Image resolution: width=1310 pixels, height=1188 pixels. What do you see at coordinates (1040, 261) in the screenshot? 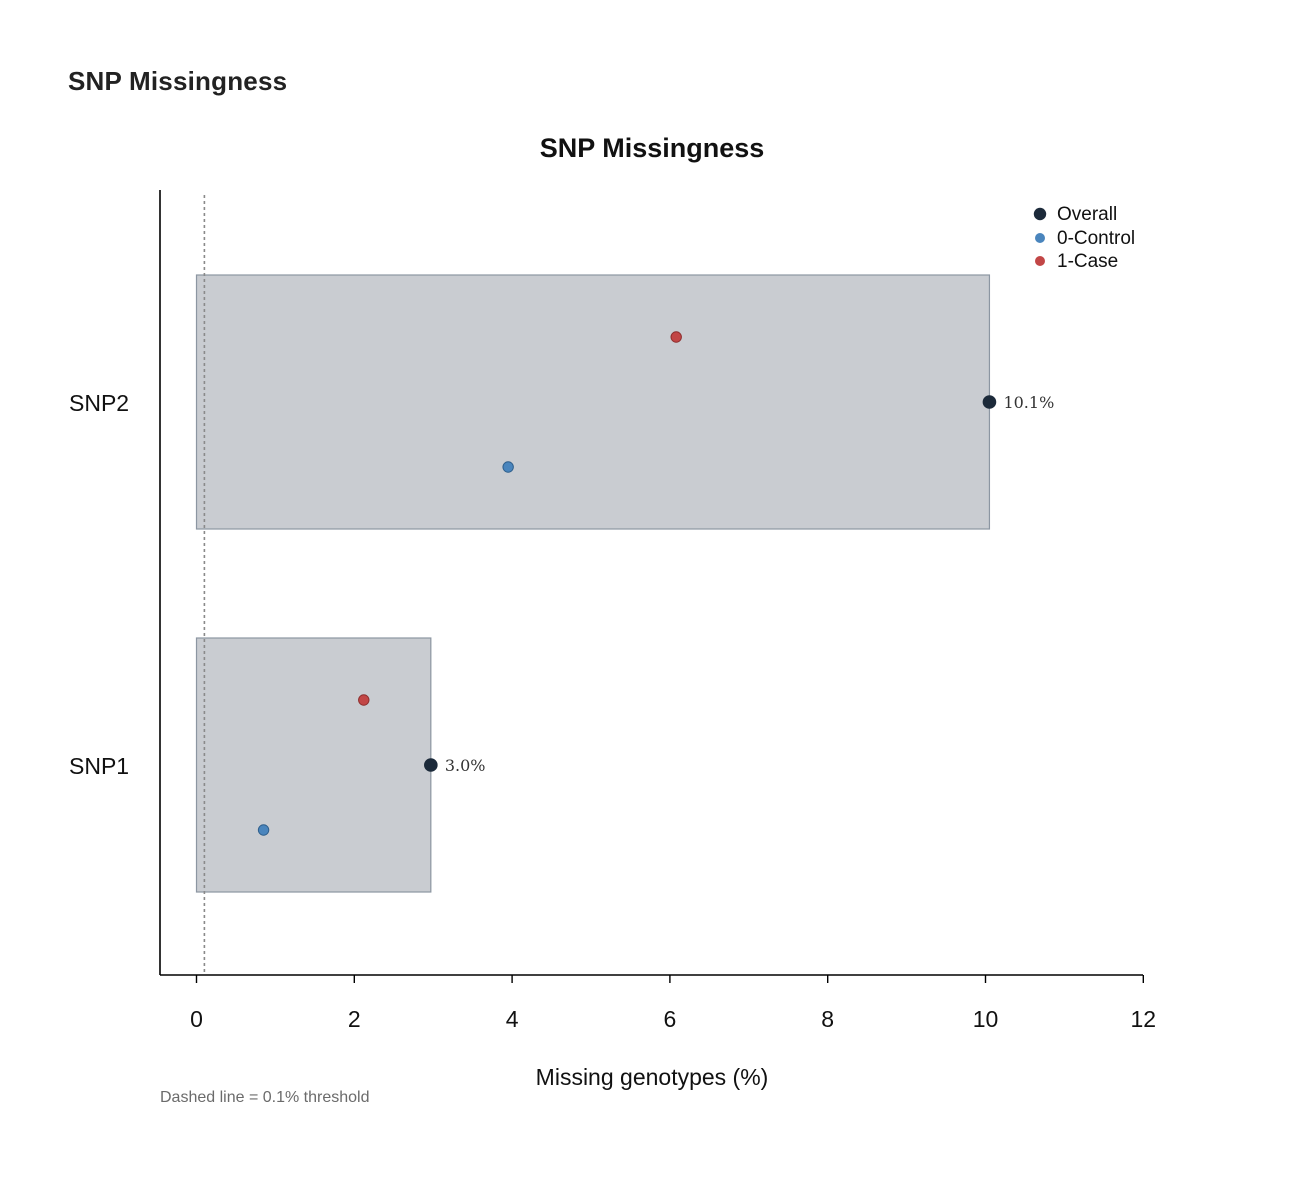
I see `legend-marker-1-case` at bounding box center [1040, 261].